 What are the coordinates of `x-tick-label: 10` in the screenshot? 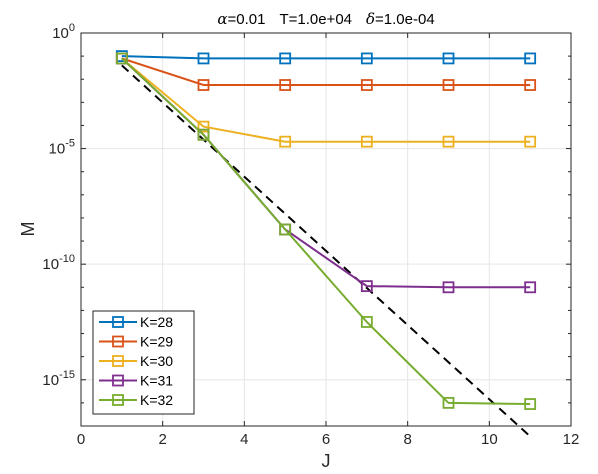 It's located at (489, 439).